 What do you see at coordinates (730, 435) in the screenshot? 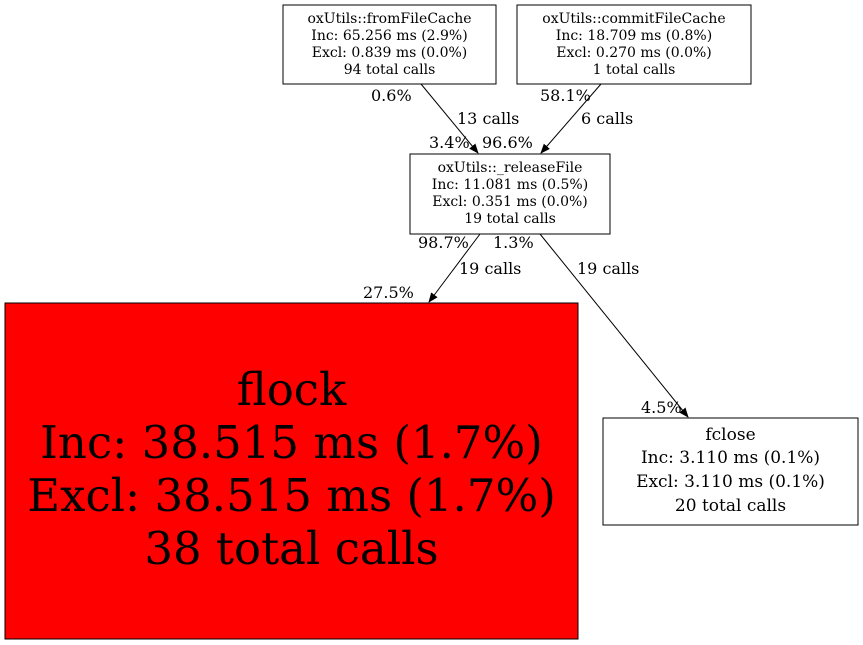
I see `node-name: fclose` at bounding box center [730, 435].